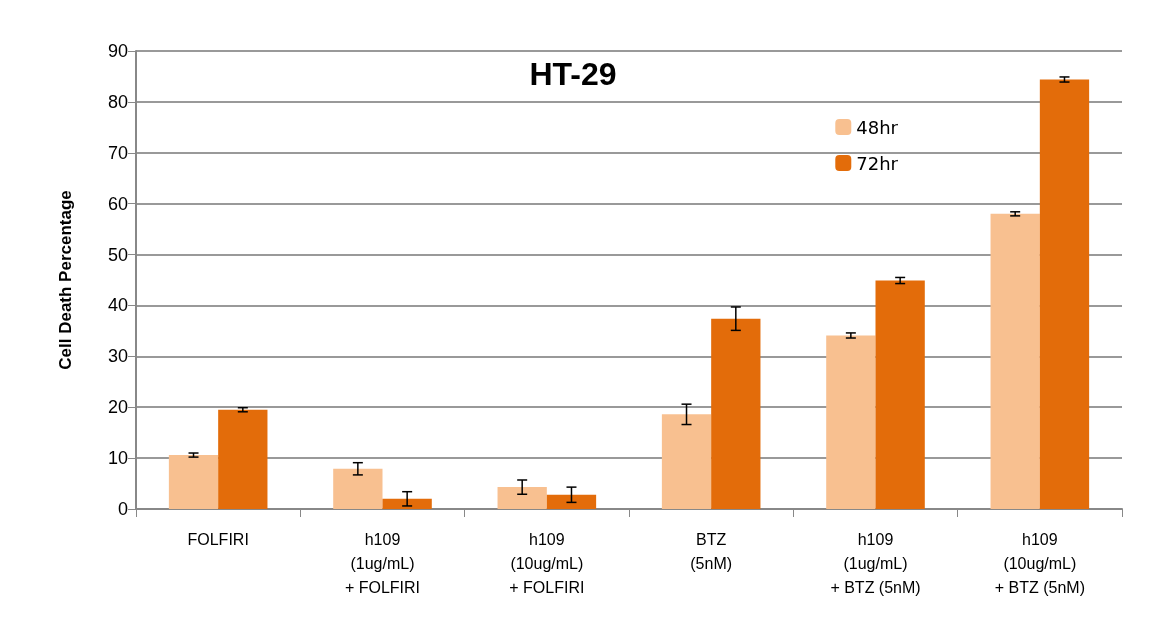 This screenshot has width=1149, height=641. What do you see at coordinates (547, 563) in the screenshot?
I see `x-tick-label: h109 (10ug/mL) + FOLFIRI` at bounding box center [547, 563].